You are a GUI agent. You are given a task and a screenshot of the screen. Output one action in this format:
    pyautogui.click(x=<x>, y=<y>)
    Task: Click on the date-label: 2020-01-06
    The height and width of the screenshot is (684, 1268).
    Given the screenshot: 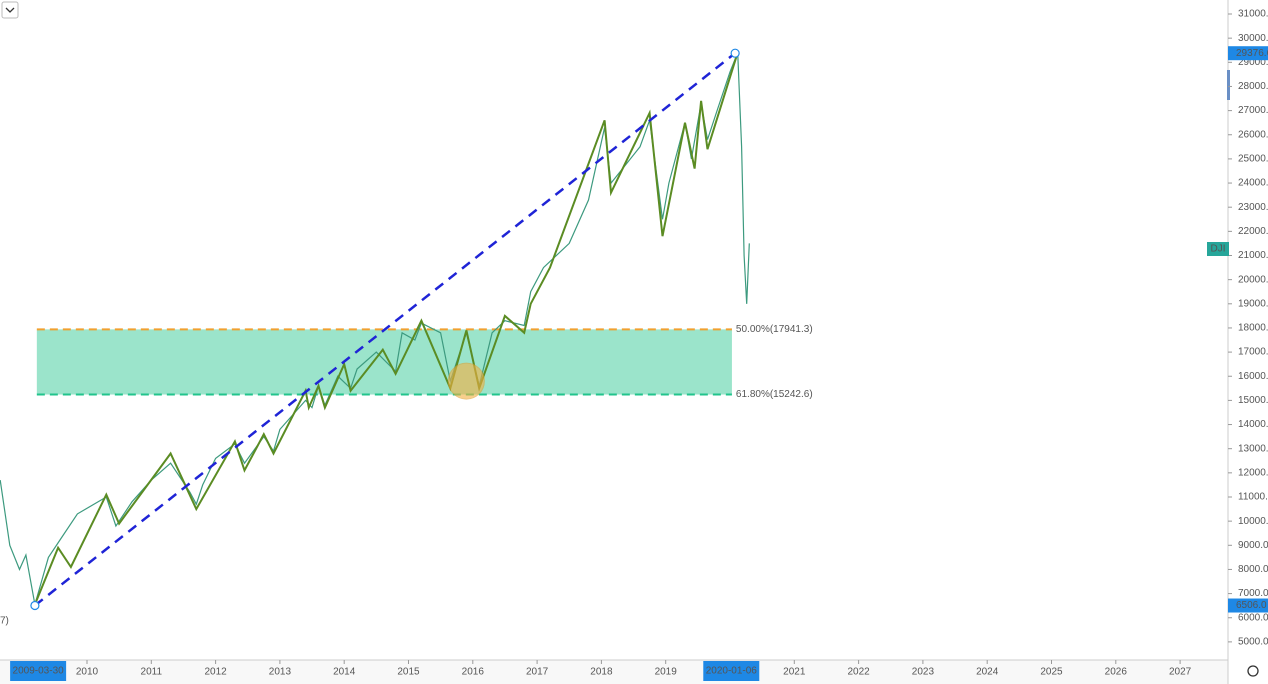 What is the action you would take?
    pyautogui.click(x=732, y=671)
    